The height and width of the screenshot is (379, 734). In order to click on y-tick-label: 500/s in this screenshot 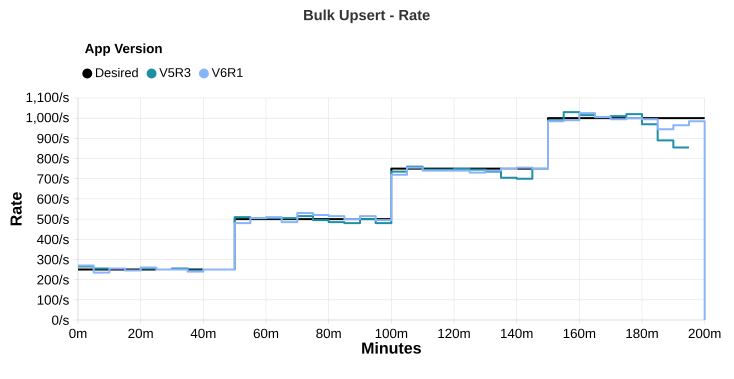, I will do `click(53, 219)`.